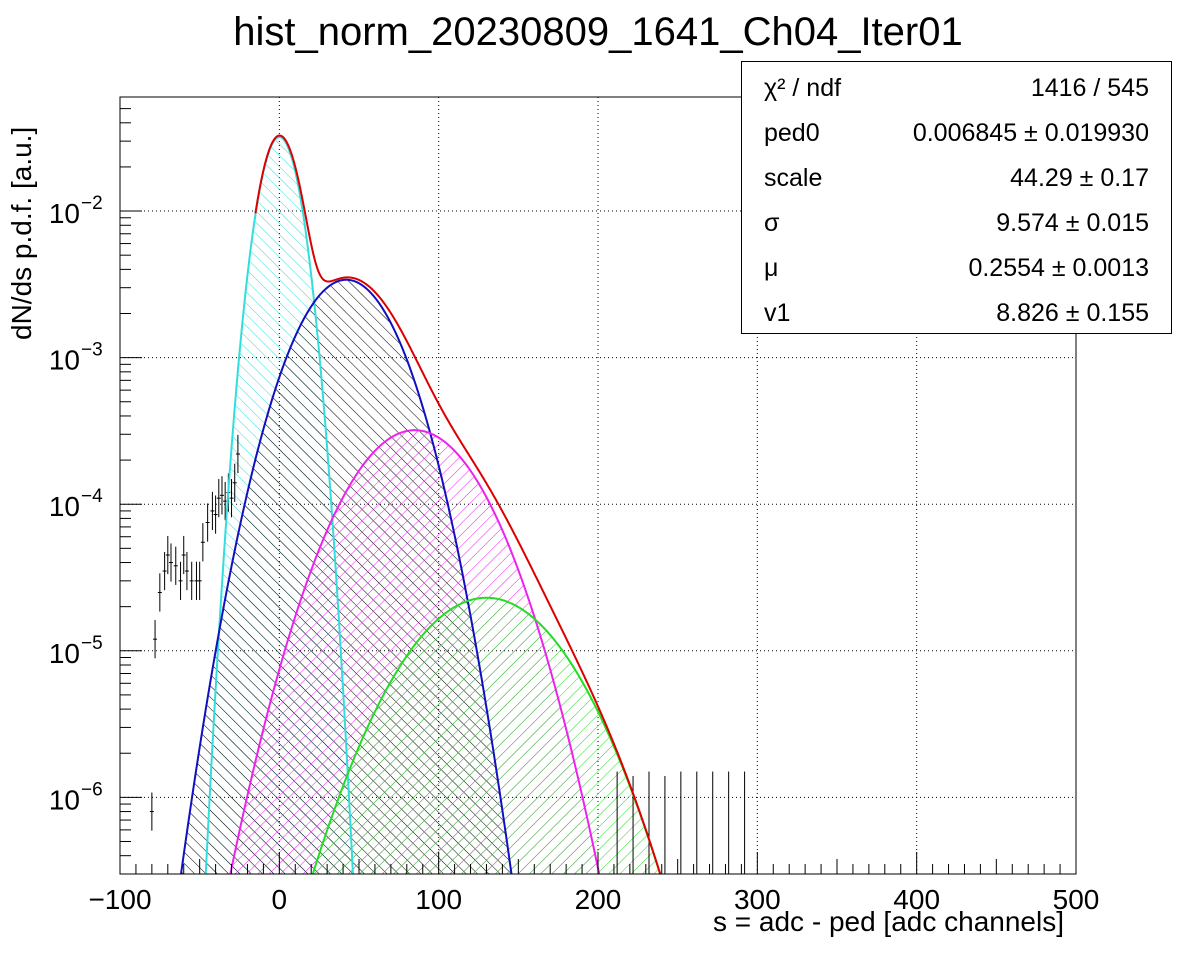 The image size is (1196, 972). I want to click on fit-stat-row: σ 9.574 ± 0.015, so click(956, 229).